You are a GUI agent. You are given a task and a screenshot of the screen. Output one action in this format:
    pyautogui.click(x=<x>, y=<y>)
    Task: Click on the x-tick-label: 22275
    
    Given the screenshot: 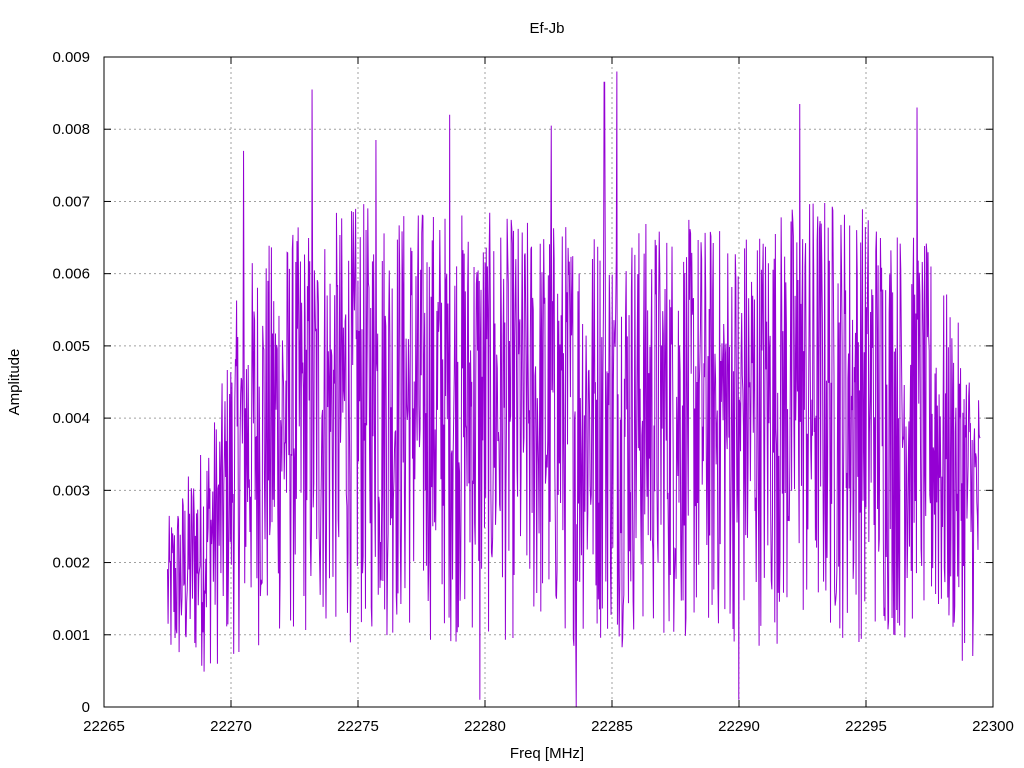 What is the action you would take?
    pyautogui.click(x=358, y=726)
    